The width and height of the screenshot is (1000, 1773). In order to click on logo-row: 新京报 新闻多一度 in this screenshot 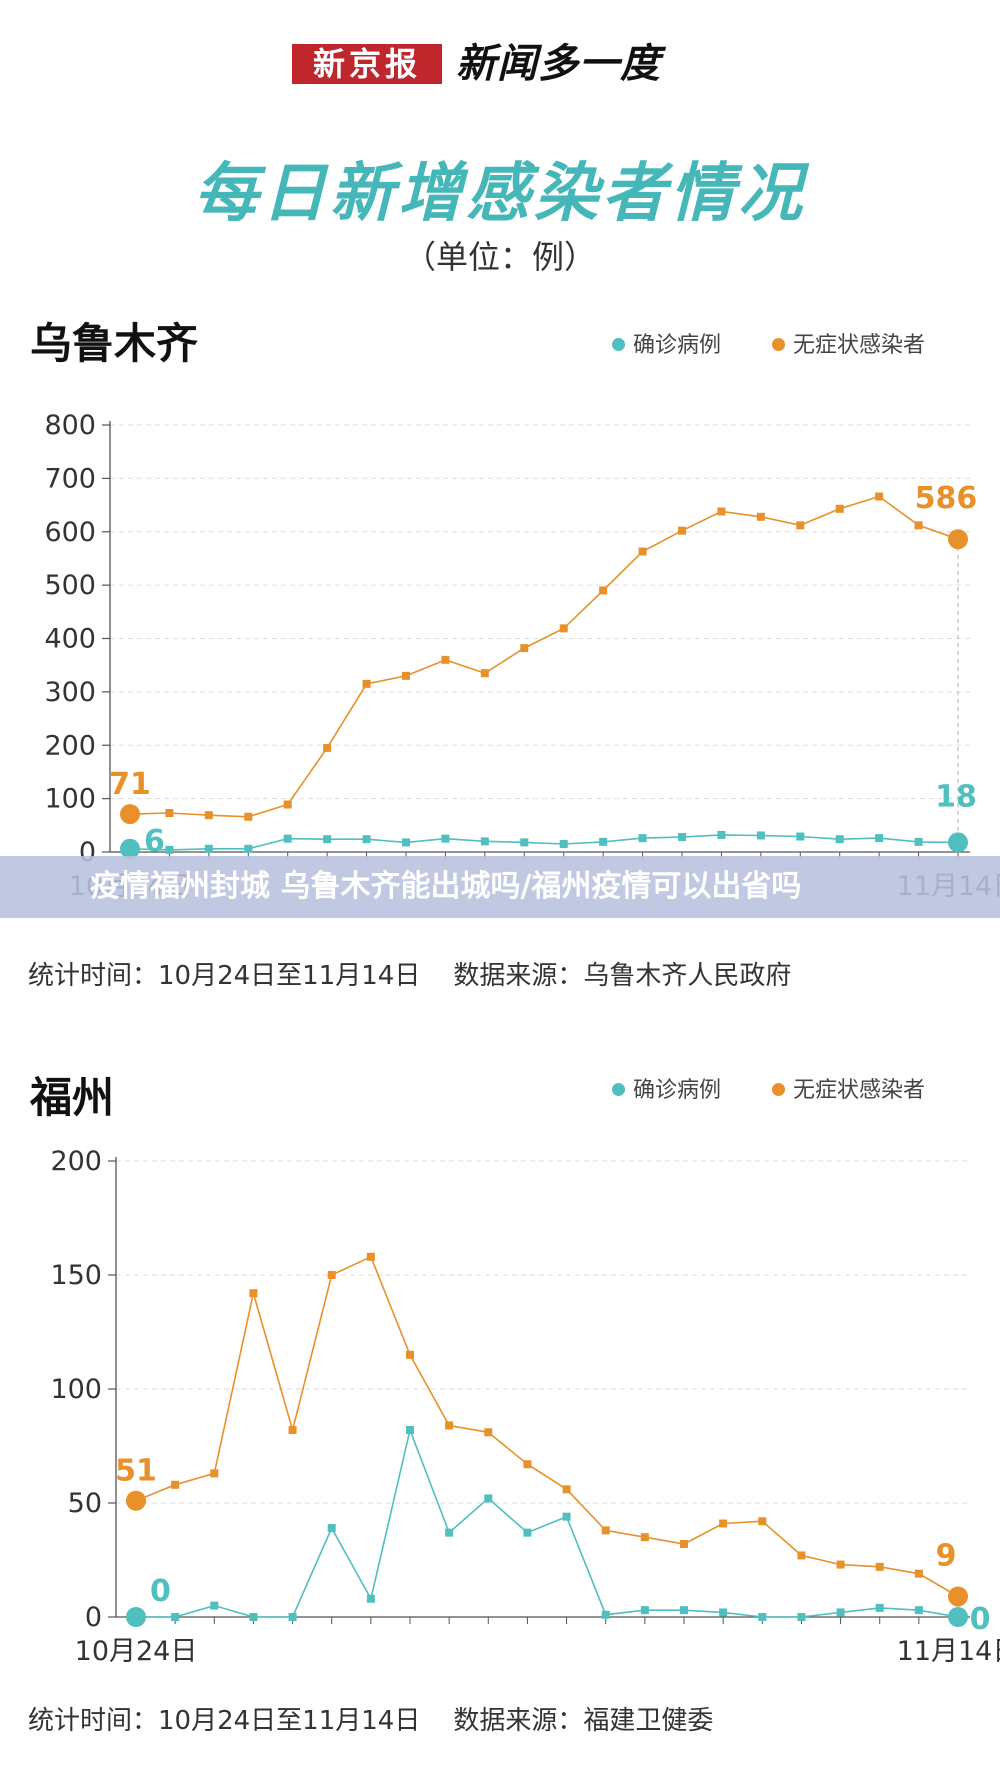, I will do `click(500, 65)`.